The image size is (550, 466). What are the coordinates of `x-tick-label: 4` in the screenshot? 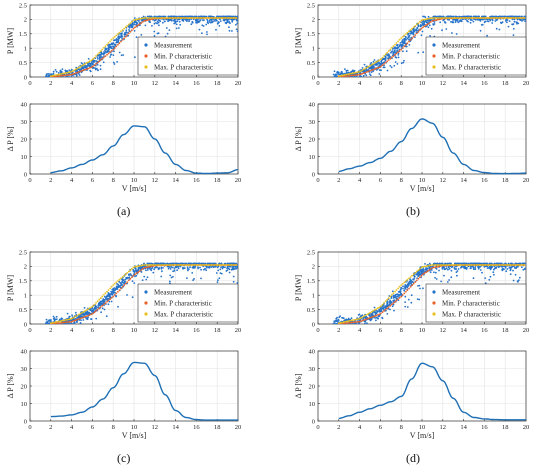 It's located at (360, 83).